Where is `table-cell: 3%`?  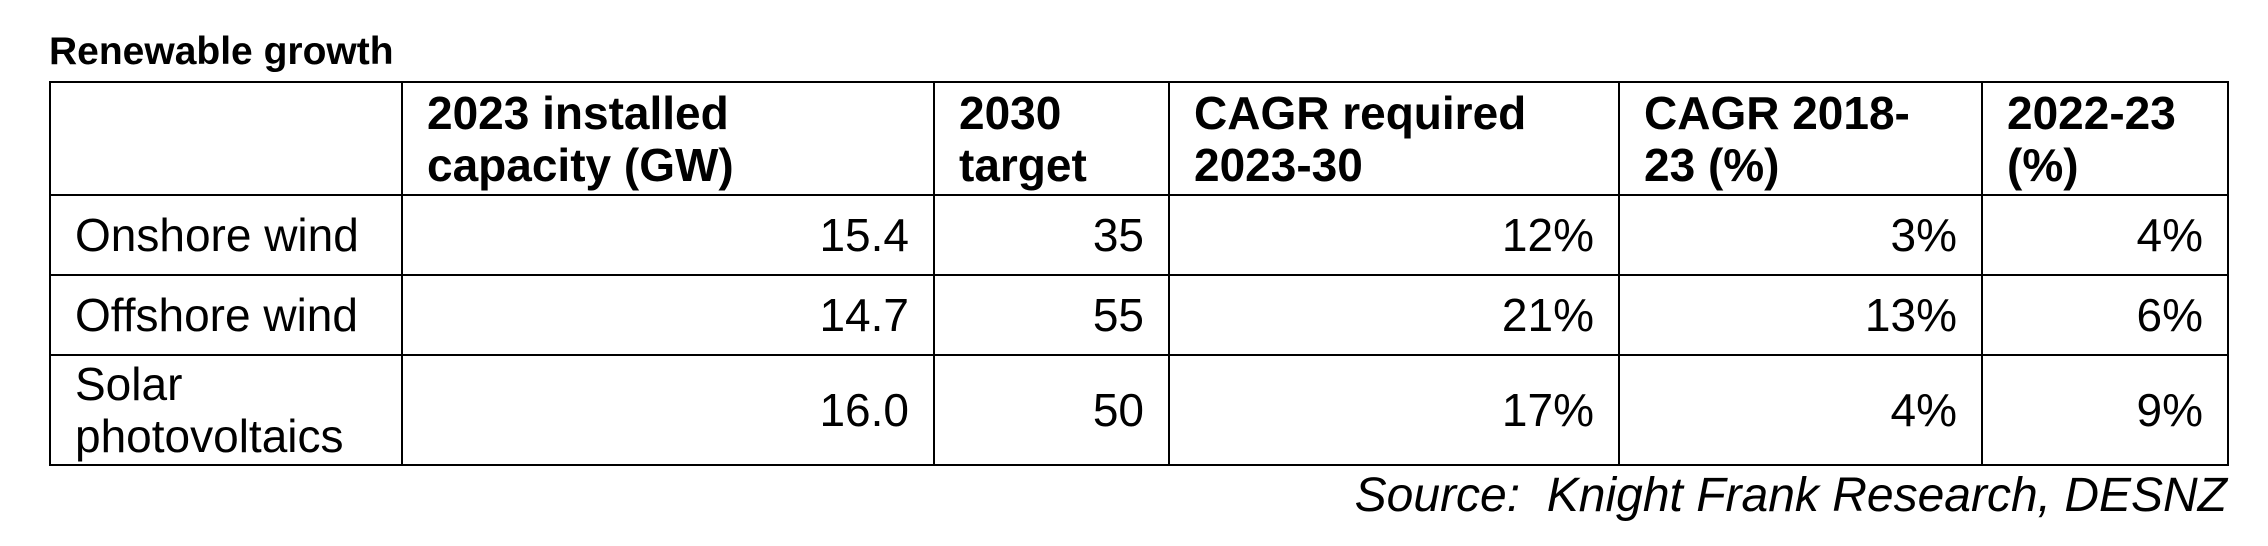
table-cell: 3% is located at coordinates (1800, 235).